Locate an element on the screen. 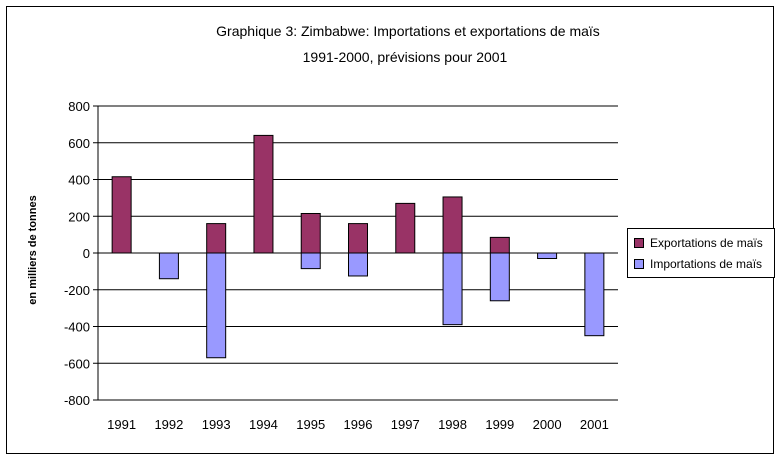 The height and width of the screenshot is (458, 782). chart-title-line2: 1991-2000, prévisions pour 2001 is located at coordinates (405, 57).